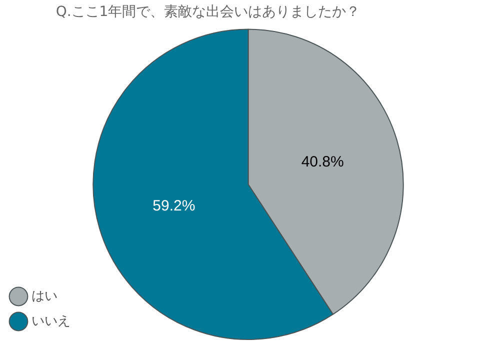  I want to click on data-label: 59.2%, so click(174, 206).